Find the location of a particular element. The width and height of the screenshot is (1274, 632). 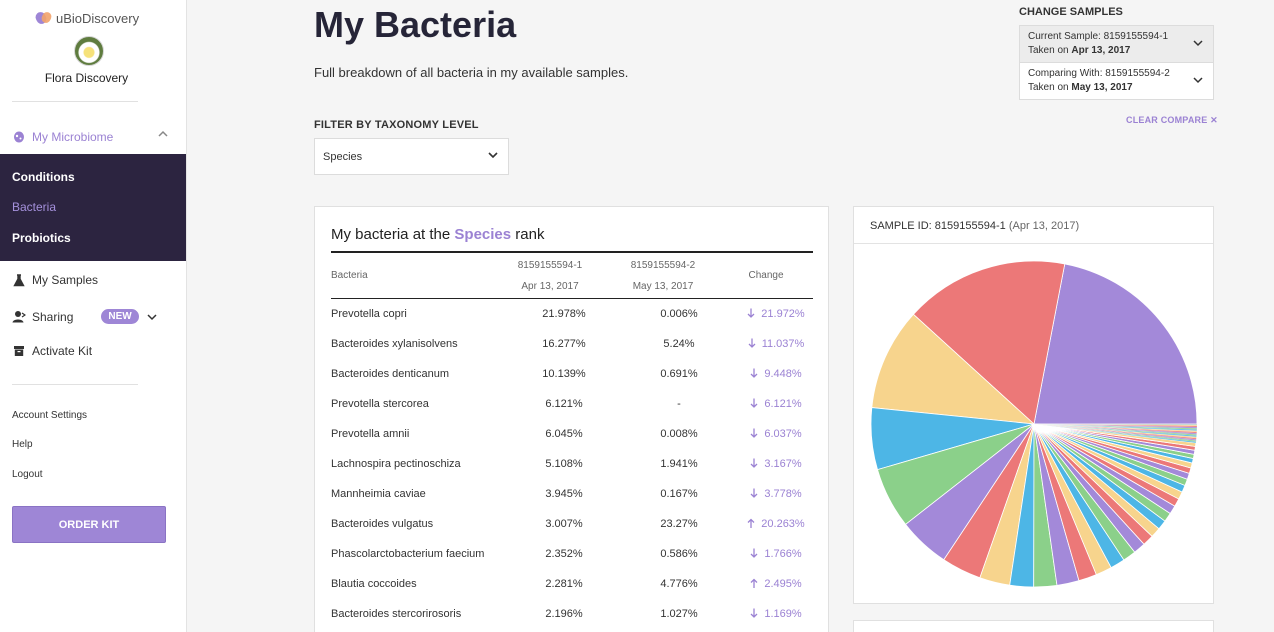

arrow-up-icon is located at coordinates (751, 524).